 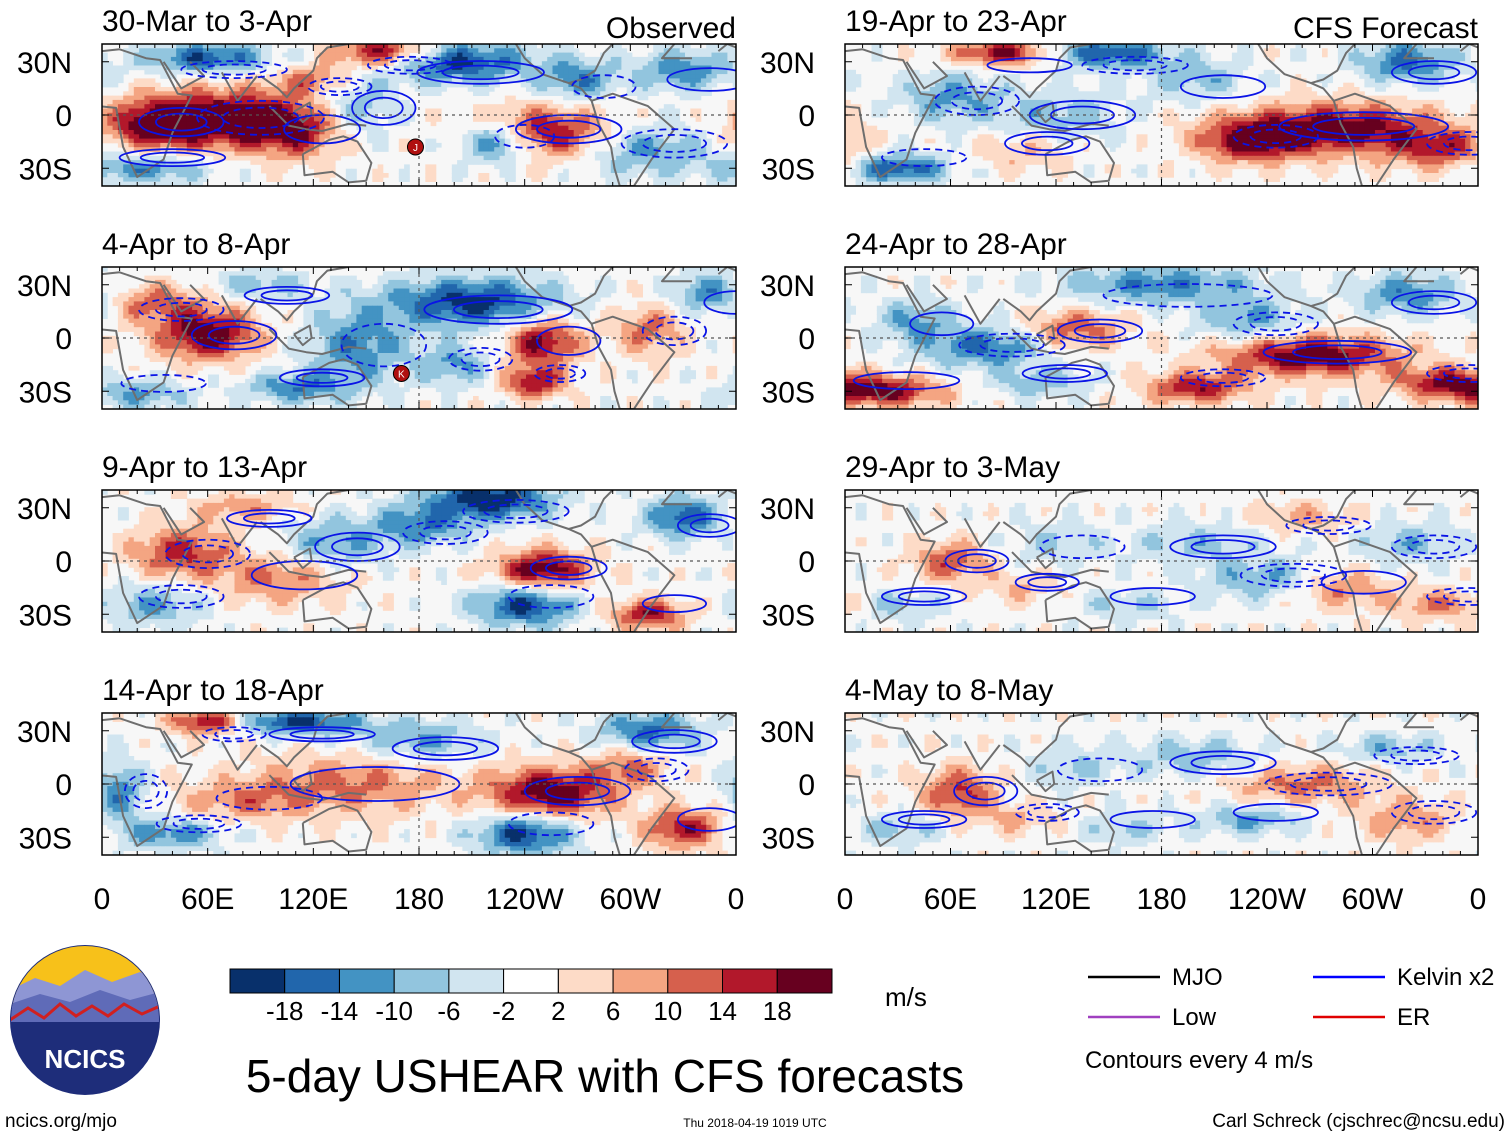 What do you see at coordinates (676, 52) in the screenshot?
I see `africa-north-outline` at bounding box center [676, 52].